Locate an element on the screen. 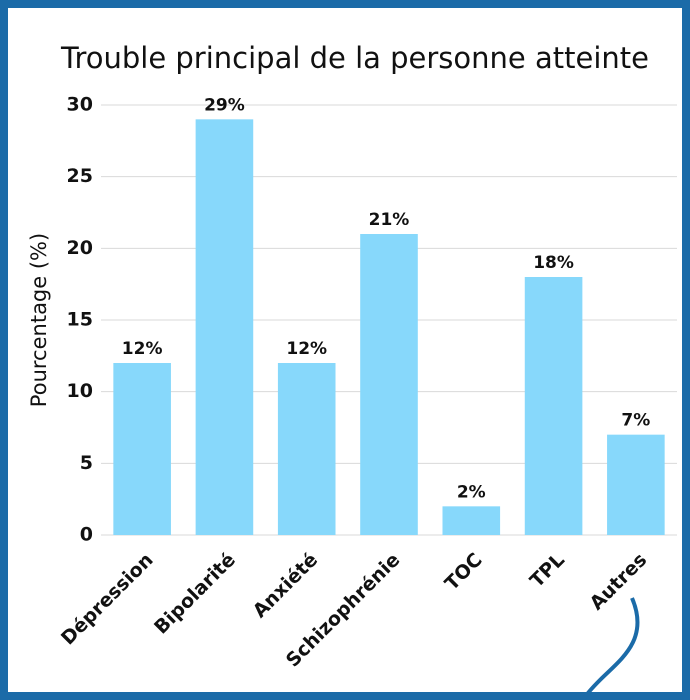 Image resolution: width=690 pixels, height=700 pixels. x-tick-label: Autres is located at coordinates (619, 582).